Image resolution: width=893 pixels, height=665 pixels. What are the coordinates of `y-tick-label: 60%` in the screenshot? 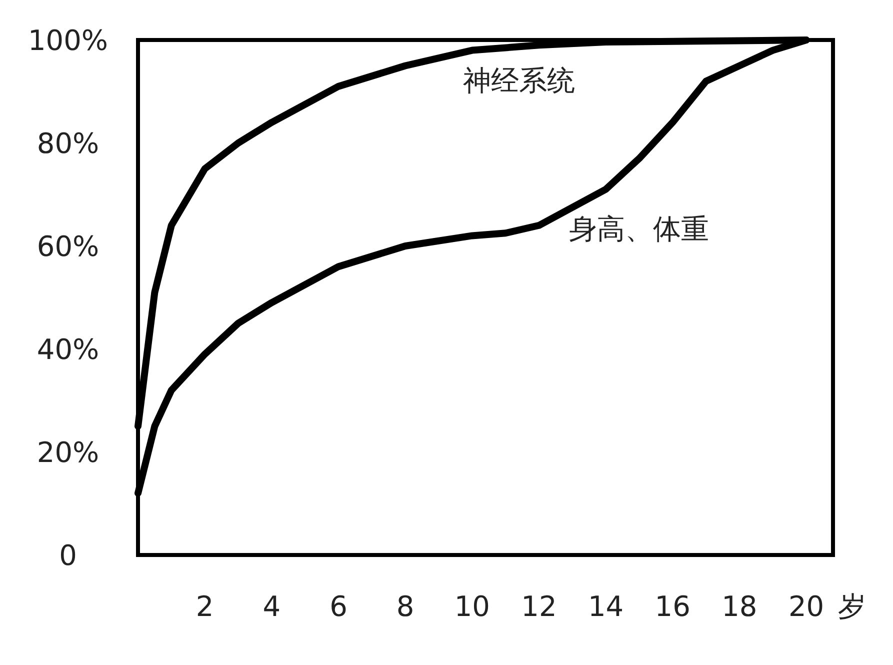 It's located at (68, 246).